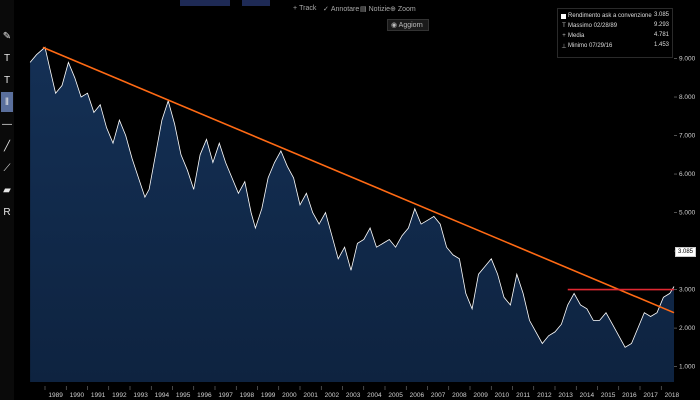 The width and height of the screenshot is (700, 400). Describe the element at coordinates (225, 395) in the screenshot. I see `x-tick-label: 1997` at that location.